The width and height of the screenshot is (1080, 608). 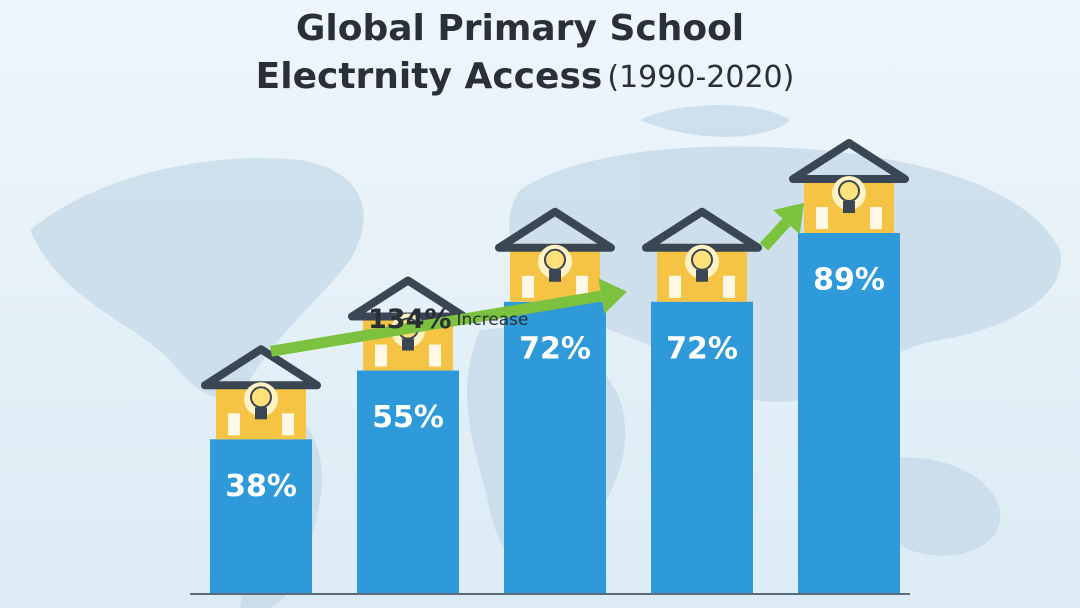 I want to click on annotation-value: 134%, so click(x=409, y=319).